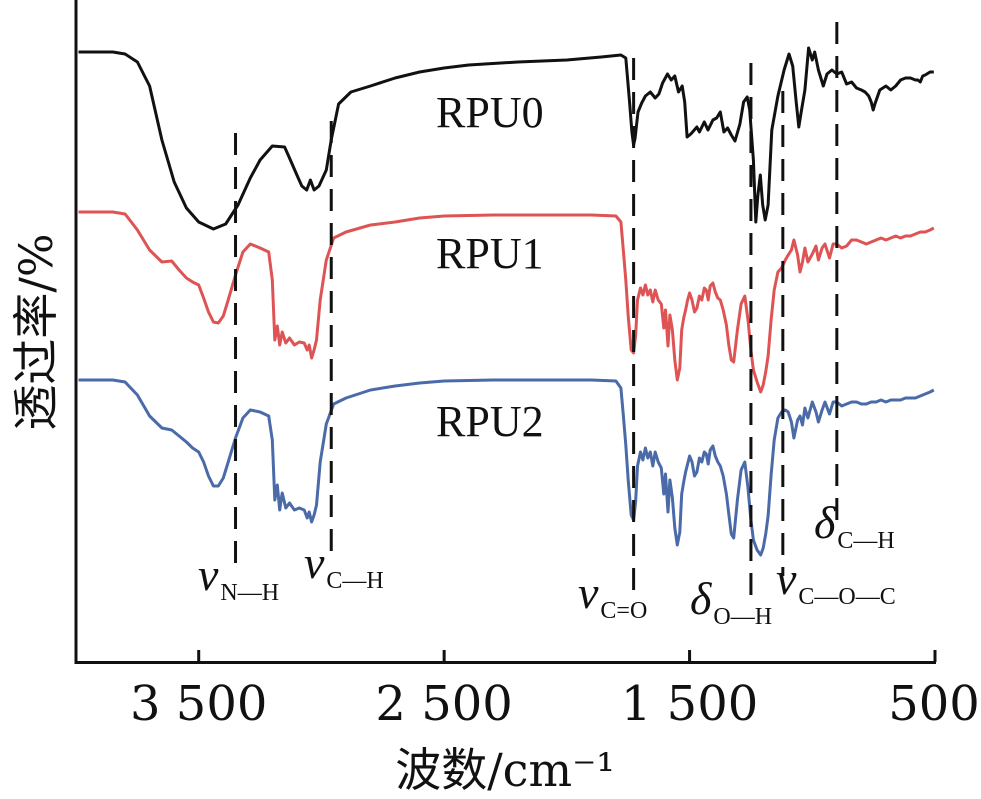  What do you see at coordinates (249, 593) in the screenshot?
I see `marker-subscript: N—H` at bounding box center [249, 593].